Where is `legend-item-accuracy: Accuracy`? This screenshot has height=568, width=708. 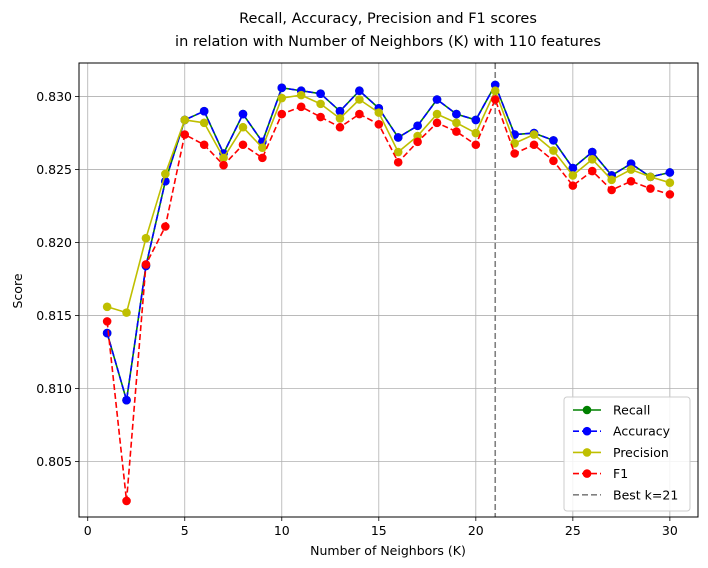 legend-item-accuracy: Accuracy is located at coordinates (622, 431).